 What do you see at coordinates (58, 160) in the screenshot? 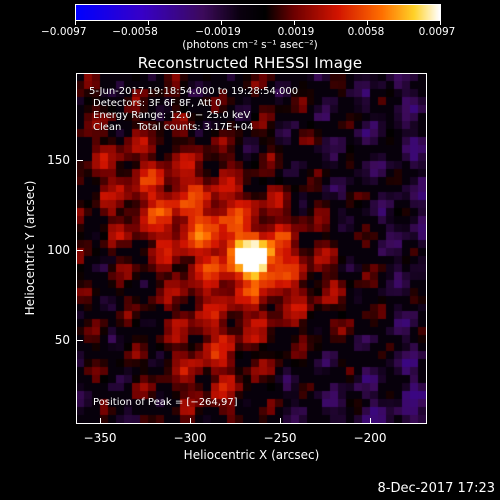
I see `y-tick-label: 150` at bounding box center [58, 160].